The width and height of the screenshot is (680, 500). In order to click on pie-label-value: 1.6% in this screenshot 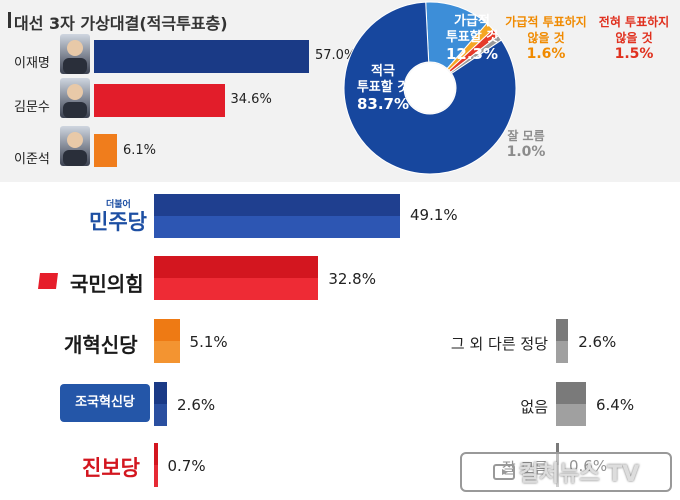, I will do `click(546, 54)`.